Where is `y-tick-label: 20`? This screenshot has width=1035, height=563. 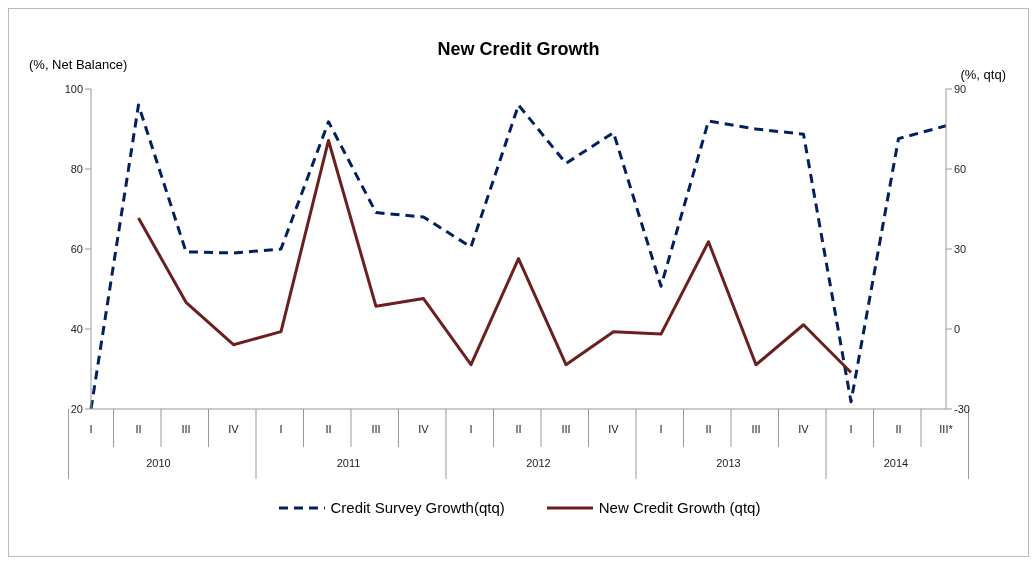 y-tick-label: 20 is located at coordinates (76, 408).